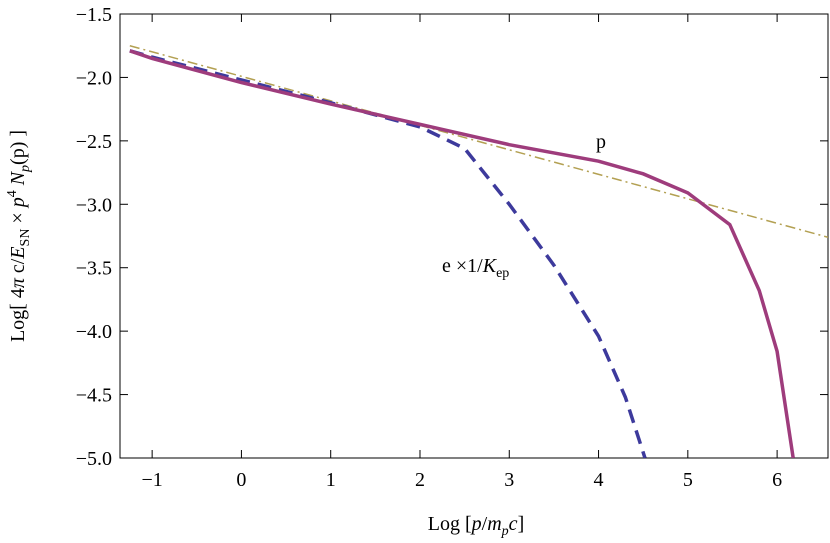 The height and width of the screenshot is (543, 830). Describe the element at coordinates (777, 480) in the screenshot. I see `x-tick-label: 6` at that location.